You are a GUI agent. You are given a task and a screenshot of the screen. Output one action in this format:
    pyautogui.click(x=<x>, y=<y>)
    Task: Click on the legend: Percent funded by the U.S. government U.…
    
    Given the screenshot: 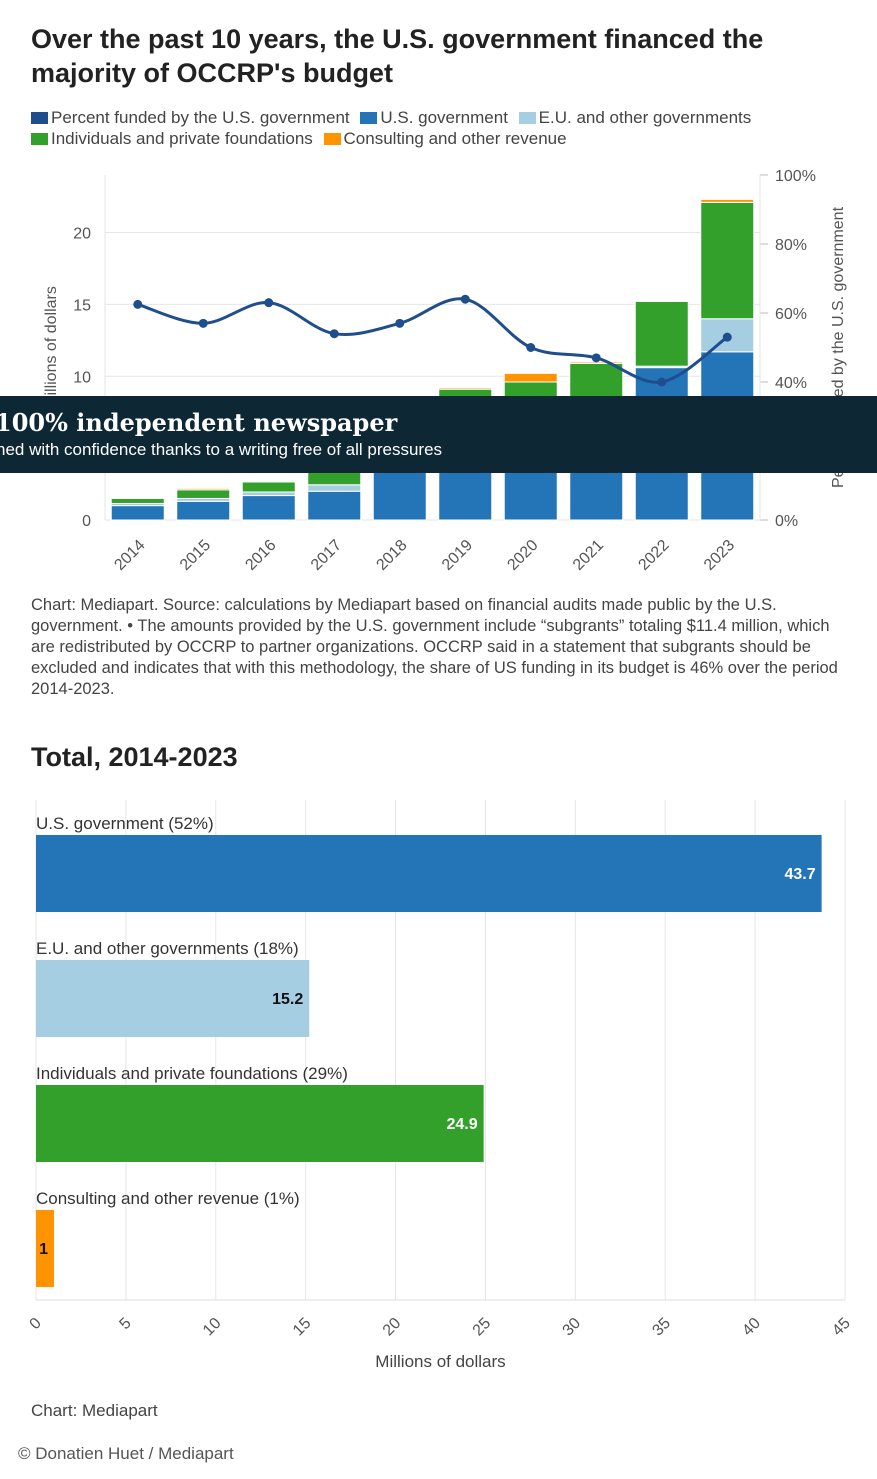 What is the action you would take?
    pyautogui.click(x=451, y=128)
    